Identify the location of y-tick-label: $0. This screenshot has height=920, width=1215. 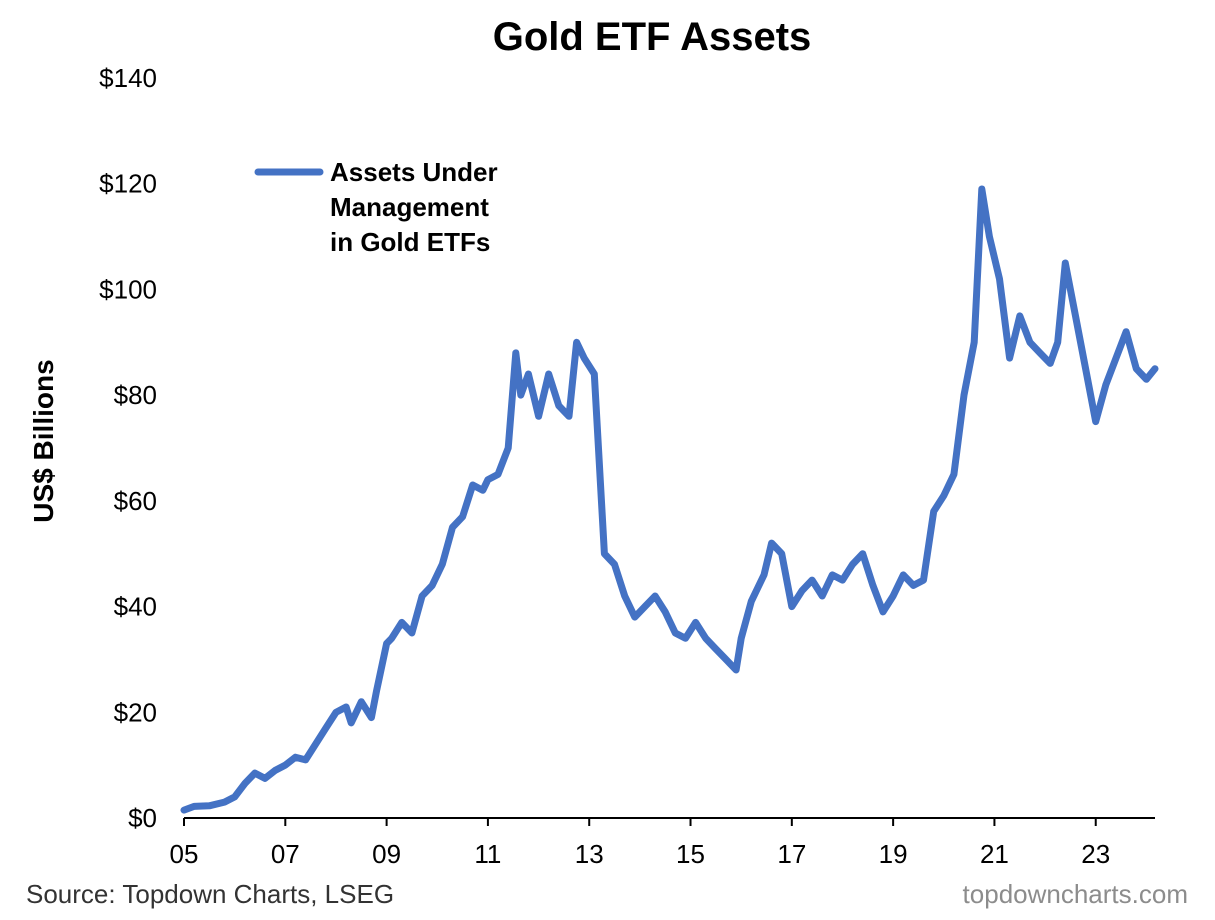
(142, 818).